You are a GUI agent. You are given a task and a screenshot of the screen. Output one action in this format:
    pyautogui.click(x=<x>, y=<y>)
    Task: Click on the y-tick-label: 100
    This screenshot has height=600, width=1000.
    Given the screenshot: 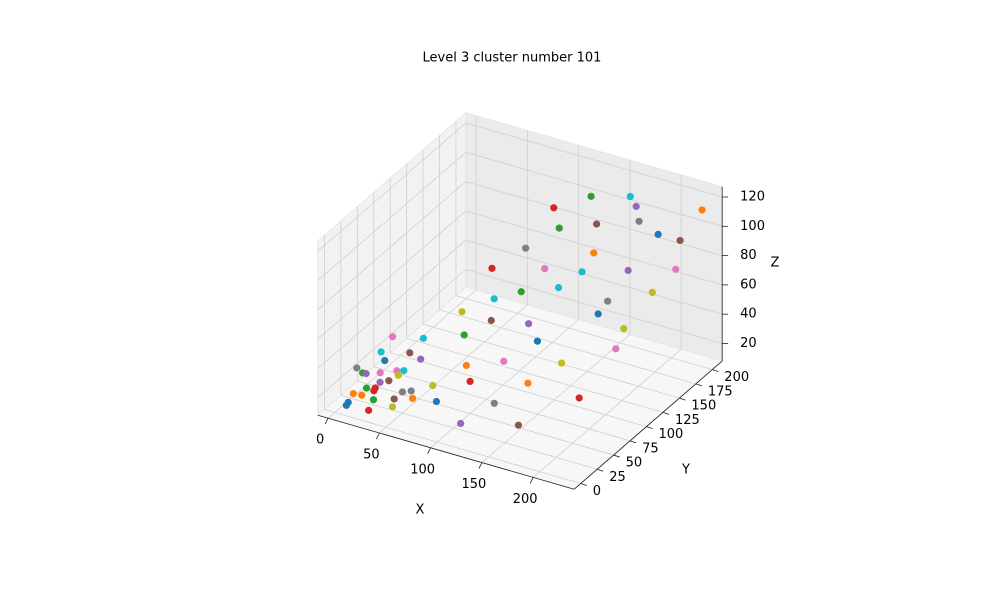 What is the action you would take?
    pyautogui.click(x=671, y=434)
    